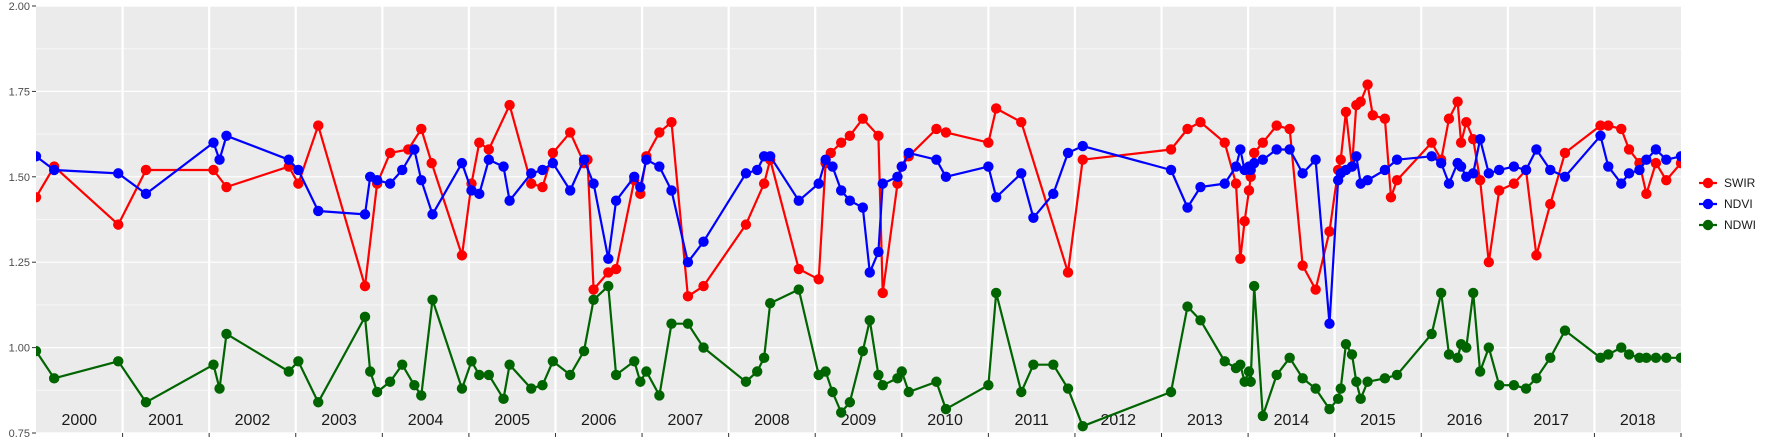  I want to click on x-axis, so click(902, 435).